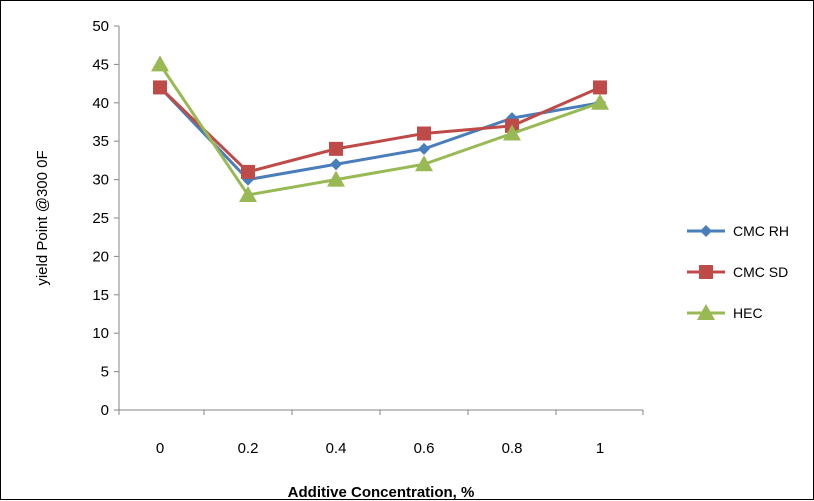 The image size is (814, 501). What do you see at coordinates (100, 256) in the screenshot?
I see `y-tick-label: 20` at bounding box center [100, 256].